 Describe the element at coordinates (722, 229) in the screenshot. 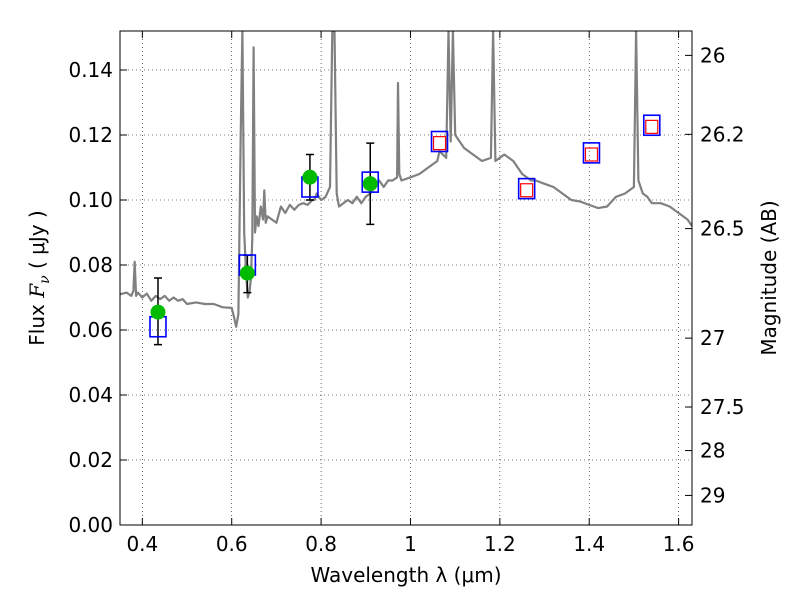

I see `y2-tick-label: 26.5` at that location.